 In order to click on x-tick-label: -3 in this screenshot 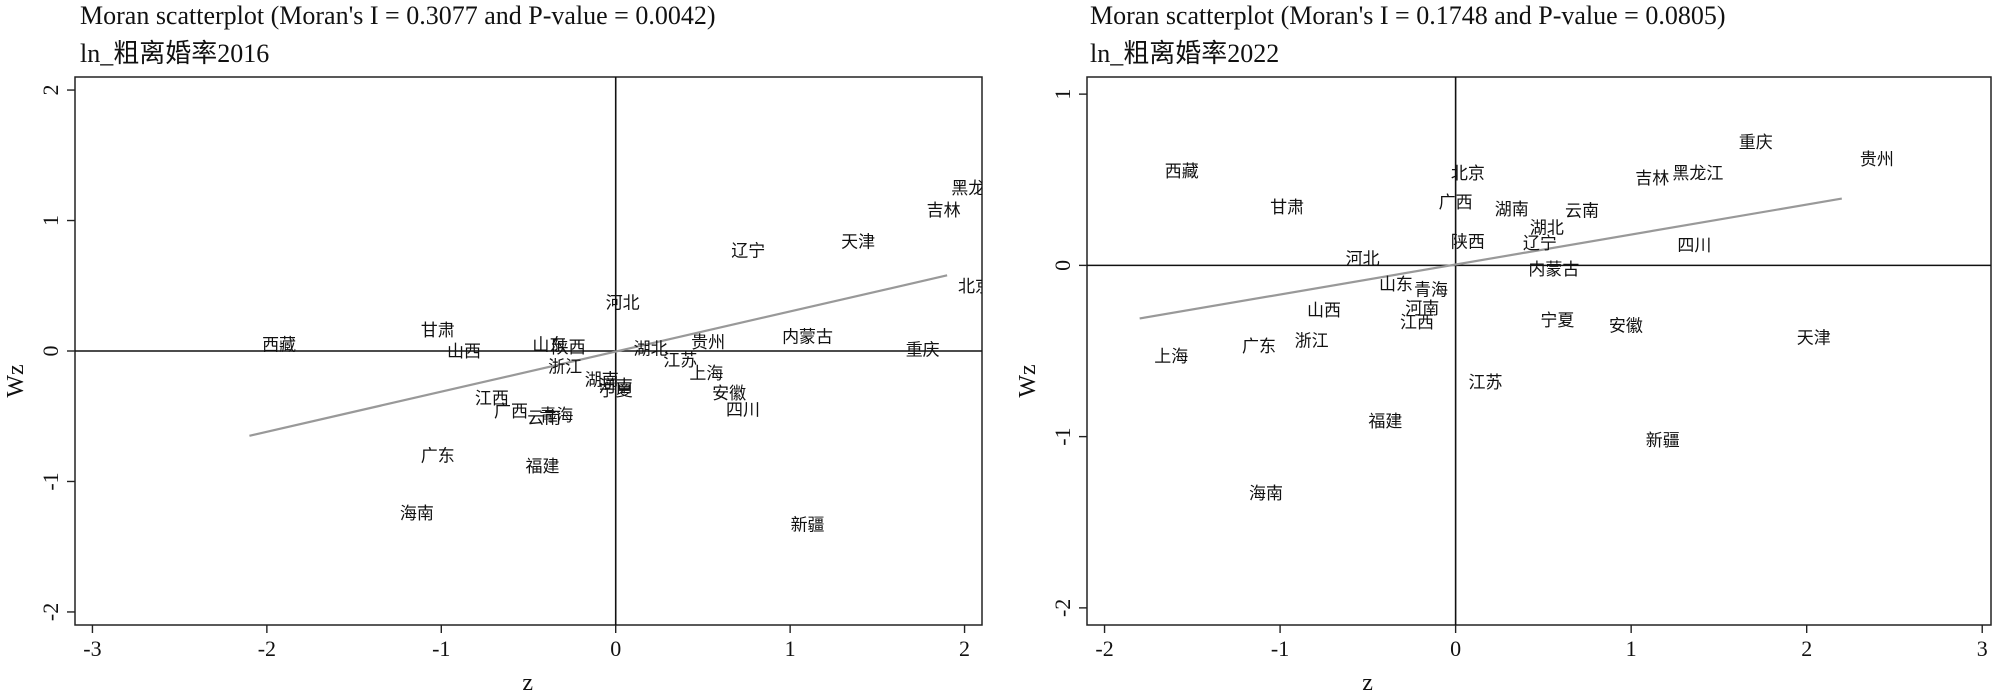, I will do `click(92, 648)`.